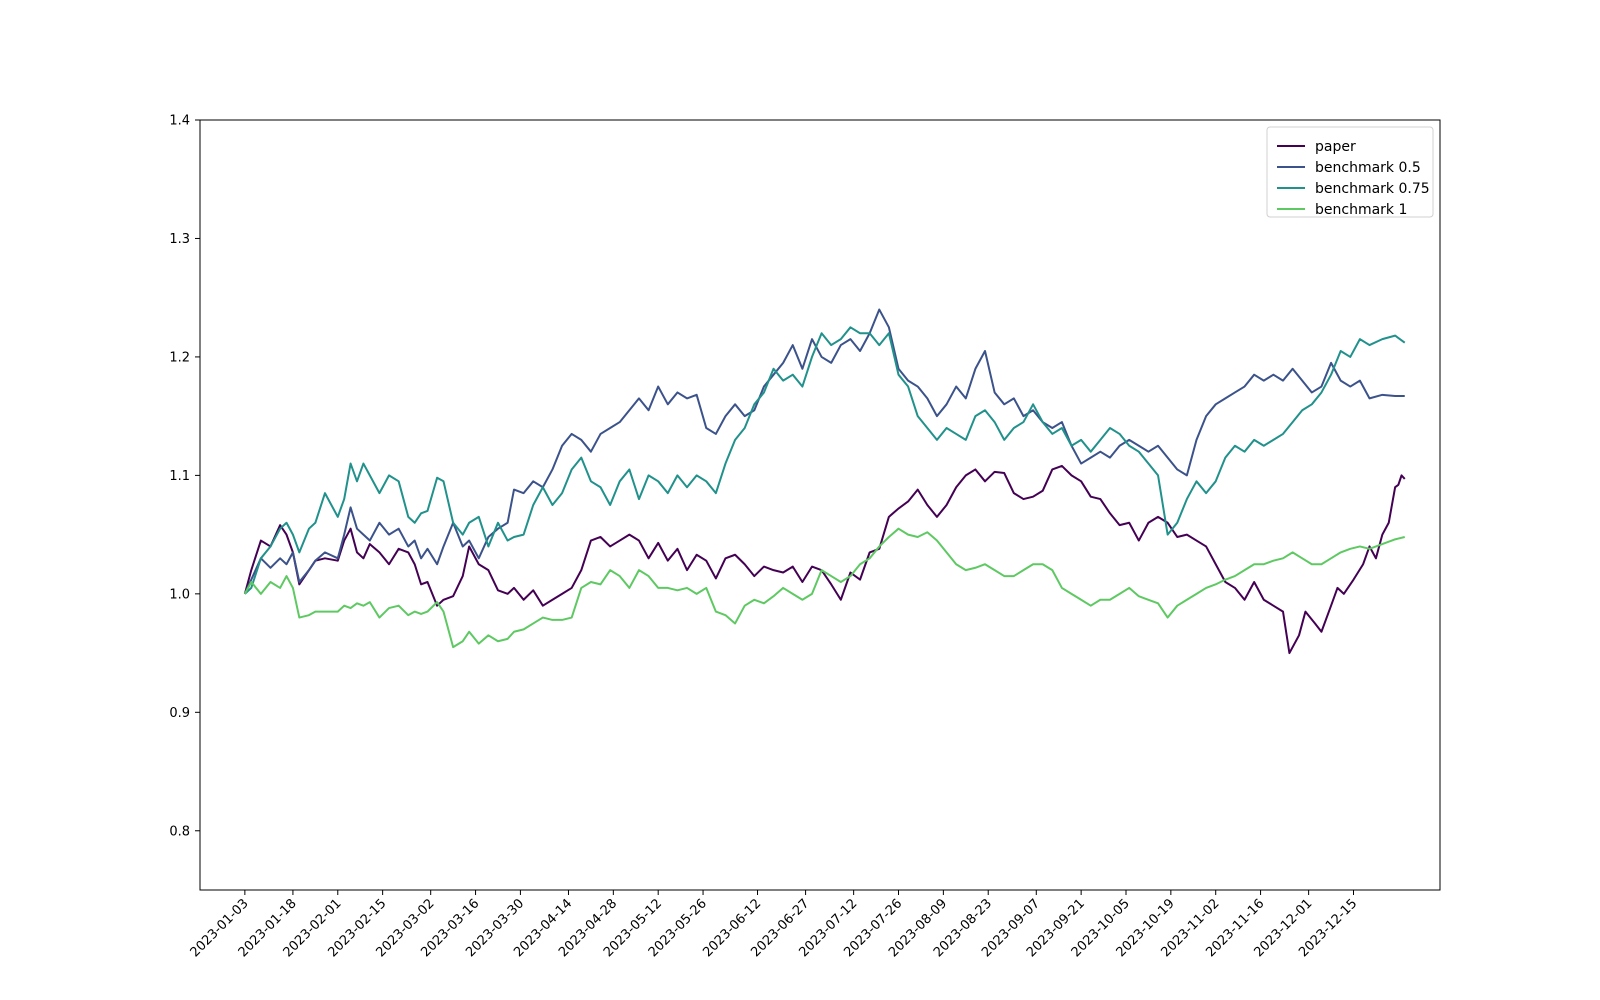 The height and width of the screenshot is (1000, 1600). I want to click on y-tick-label: 1.2, so click(179, 357).